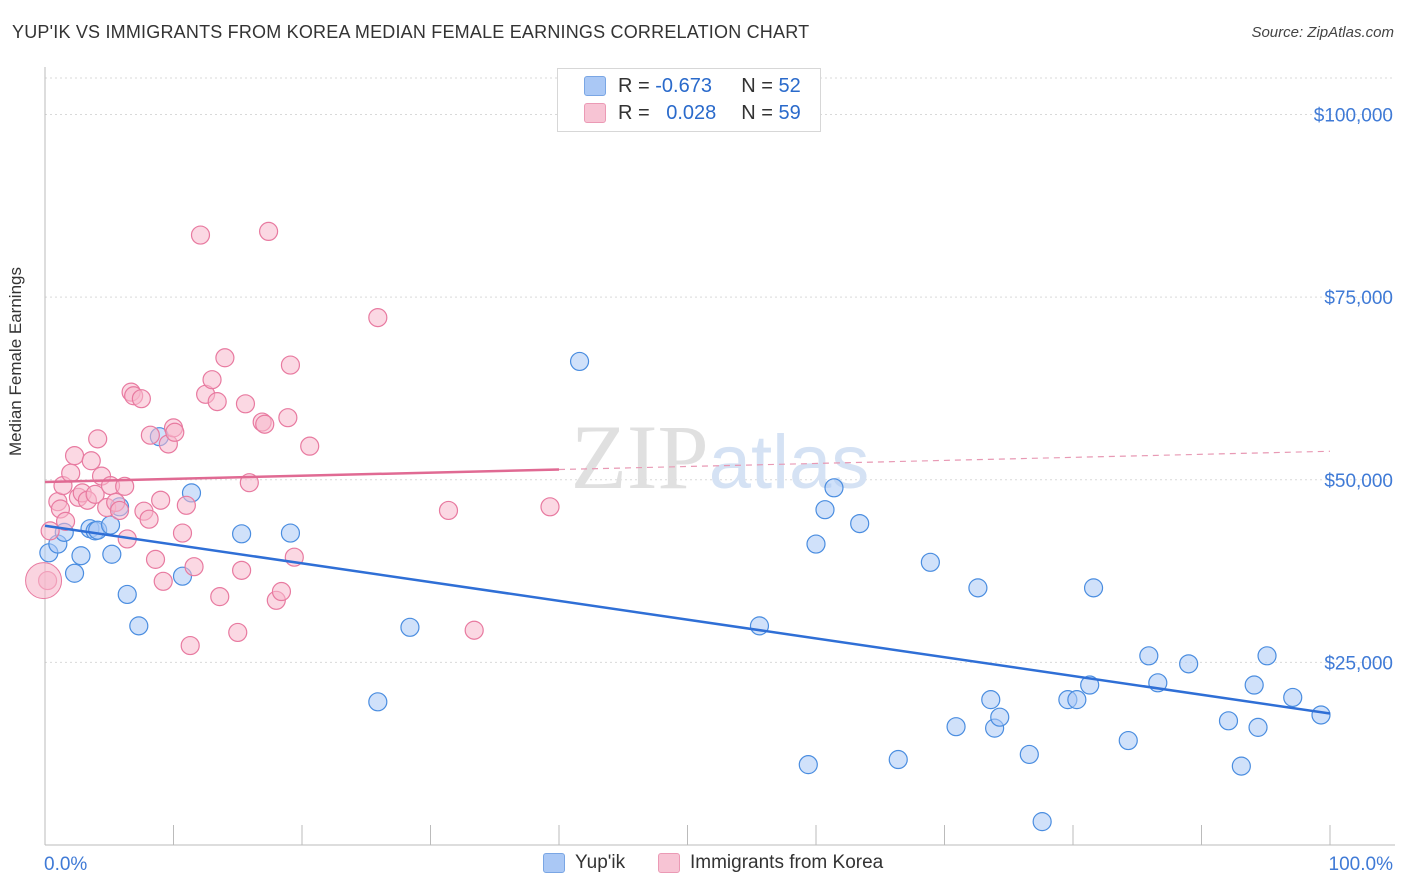  What do you see at coordinates (65, 864) in the screenshot?
I see `x-tick-label: 0.0%` at bounding box center [65, 864].